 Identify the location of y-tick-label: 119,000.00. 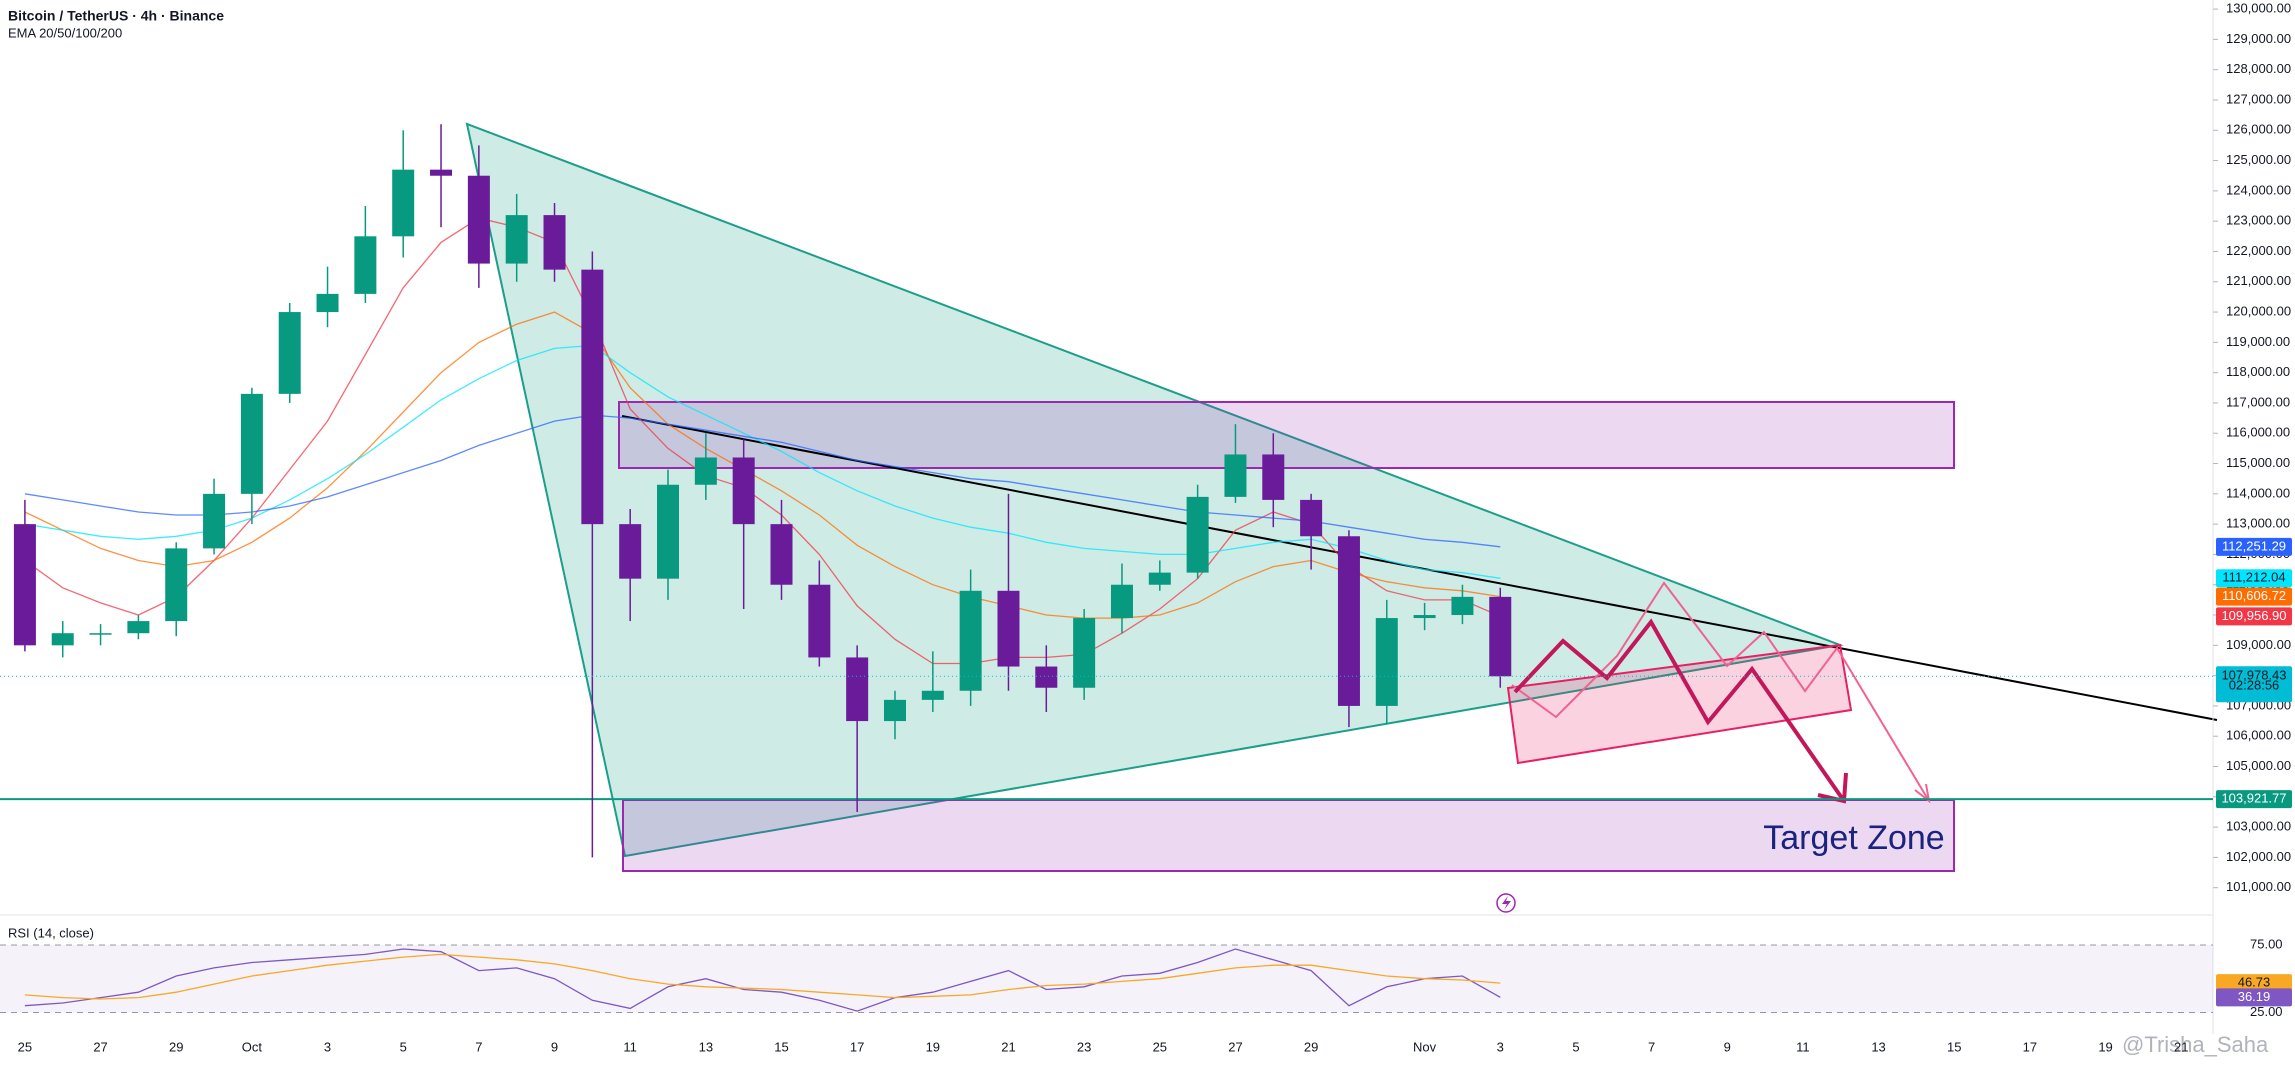
(2258, 341).